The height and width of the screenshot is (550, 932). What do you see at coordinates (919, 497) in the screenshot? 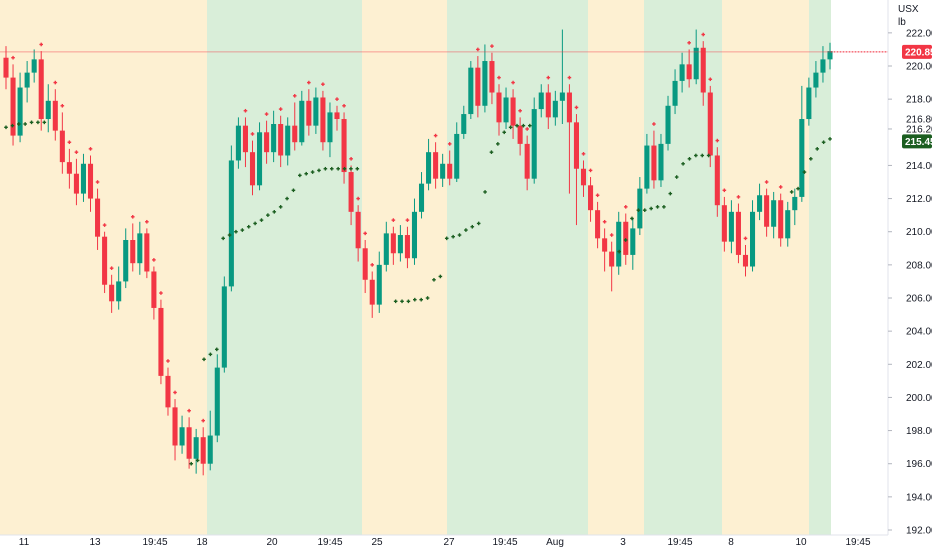
I see `y-tick-label: 194.00` at bounding box center [919, 497].